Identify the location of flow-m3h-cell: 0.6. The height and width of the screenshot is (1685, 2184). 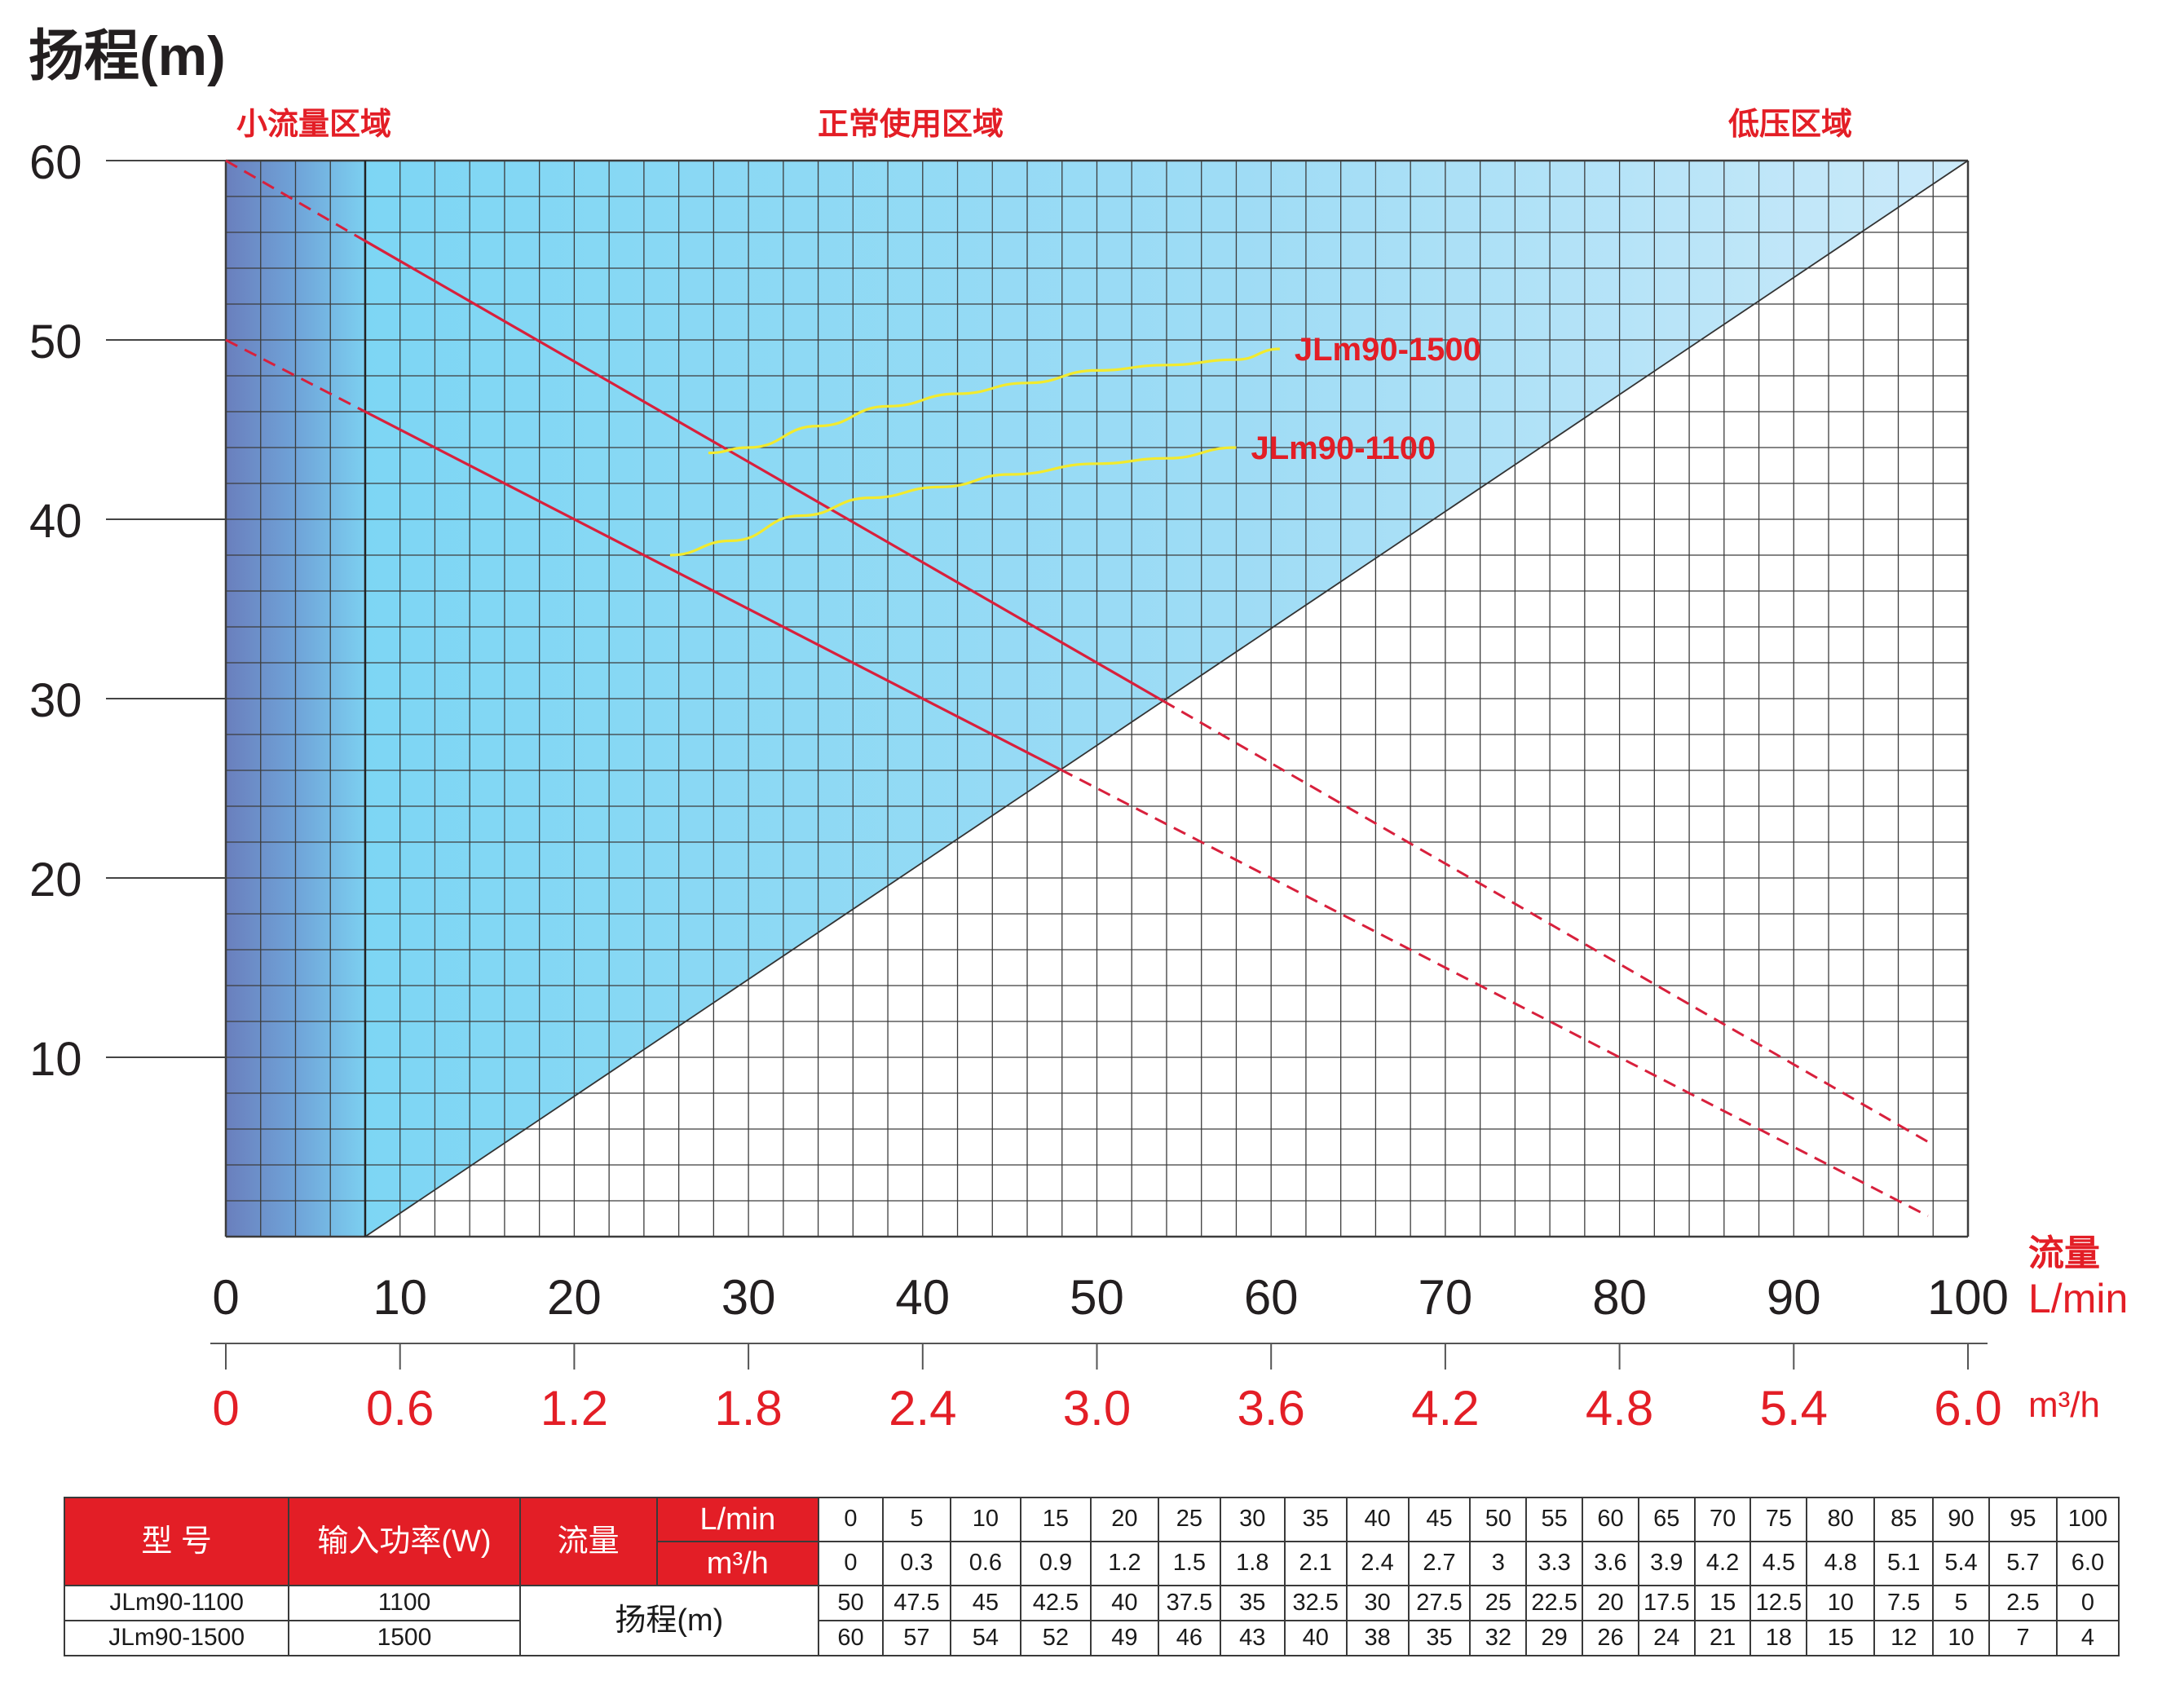
(985, 1563).